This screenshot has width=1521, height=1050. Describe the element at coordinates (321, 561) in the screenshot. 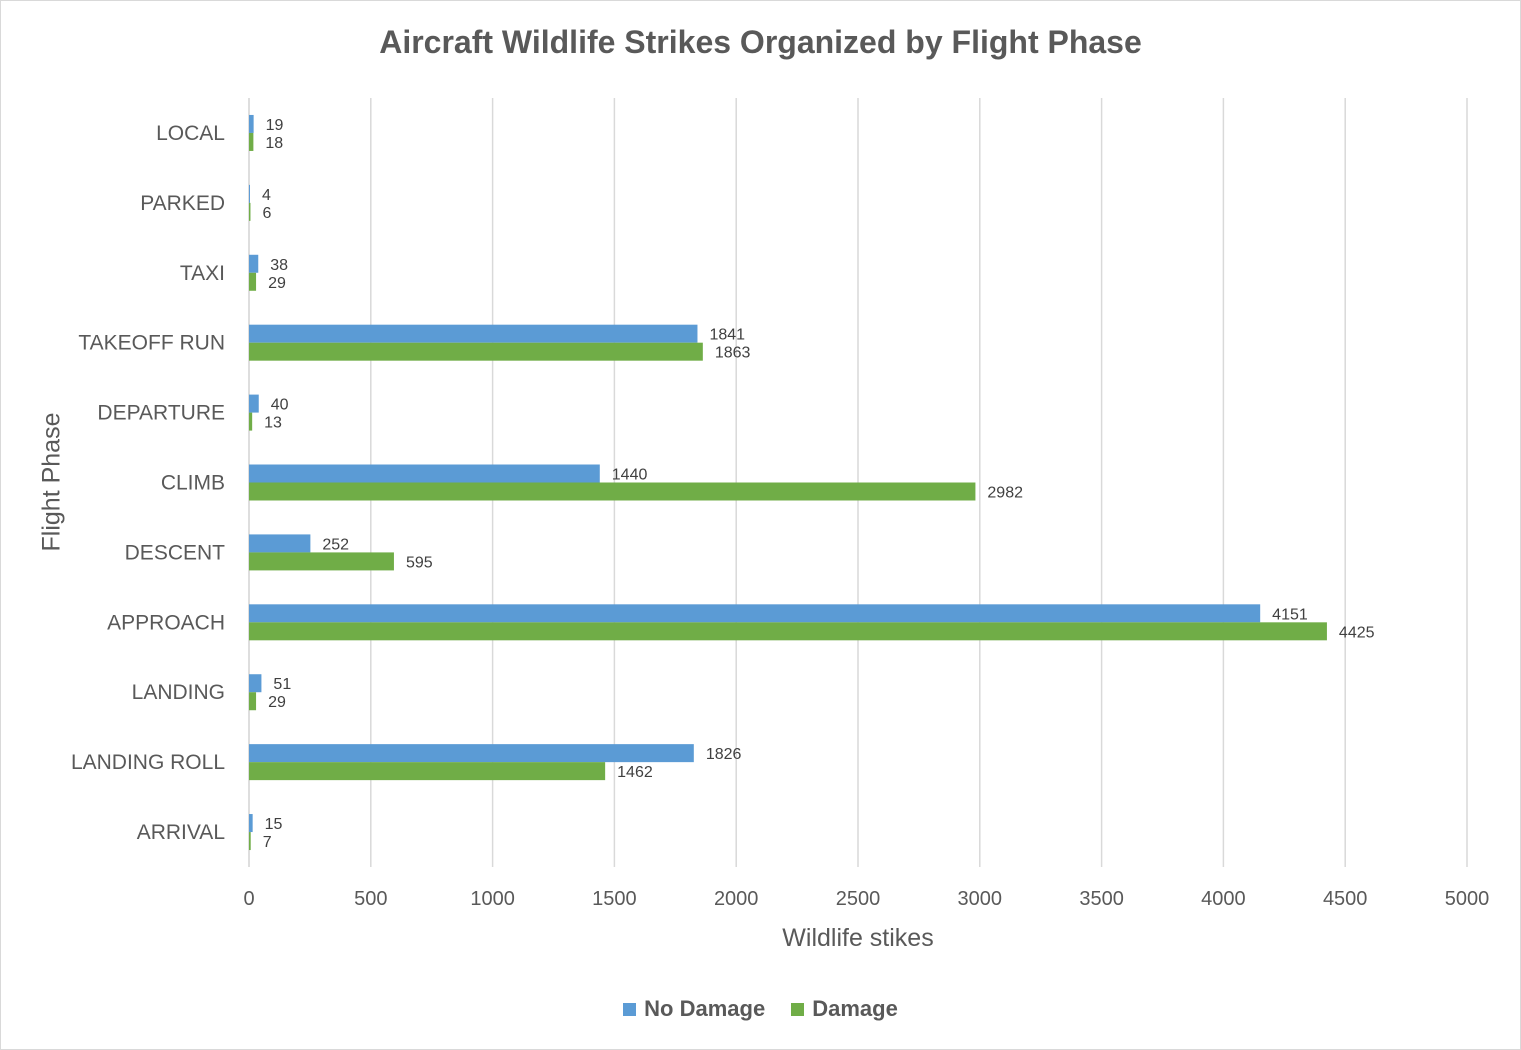

I see `bar-descent-damage` at that location.